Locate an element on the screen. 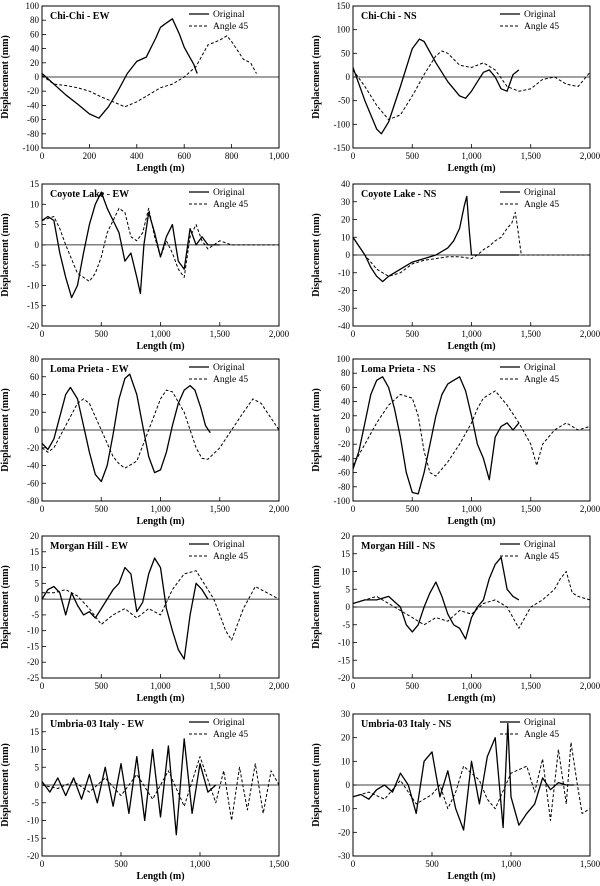  chart-title: Coyote Lake - EW is located at coordinates (89, 194).